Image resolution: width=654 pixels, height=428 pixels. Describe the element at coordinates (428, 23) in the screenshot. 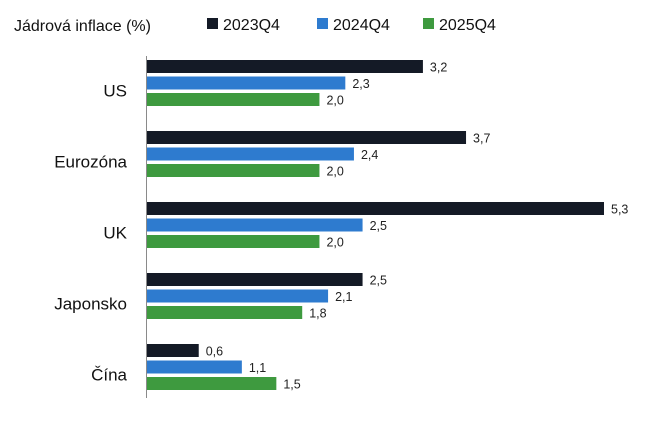

I see `legend-swatch-2025Q4` at that location.